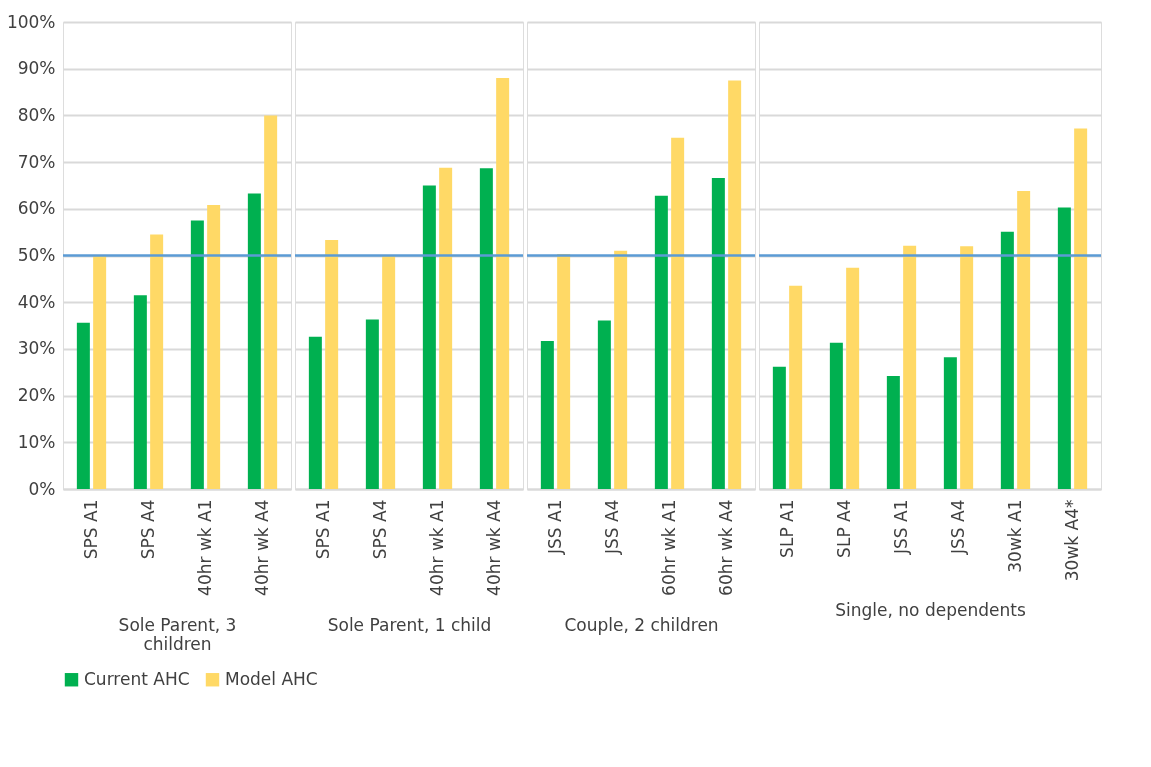  I want to click on x-tick-label: 60hr wk A4, so click(725, 547).